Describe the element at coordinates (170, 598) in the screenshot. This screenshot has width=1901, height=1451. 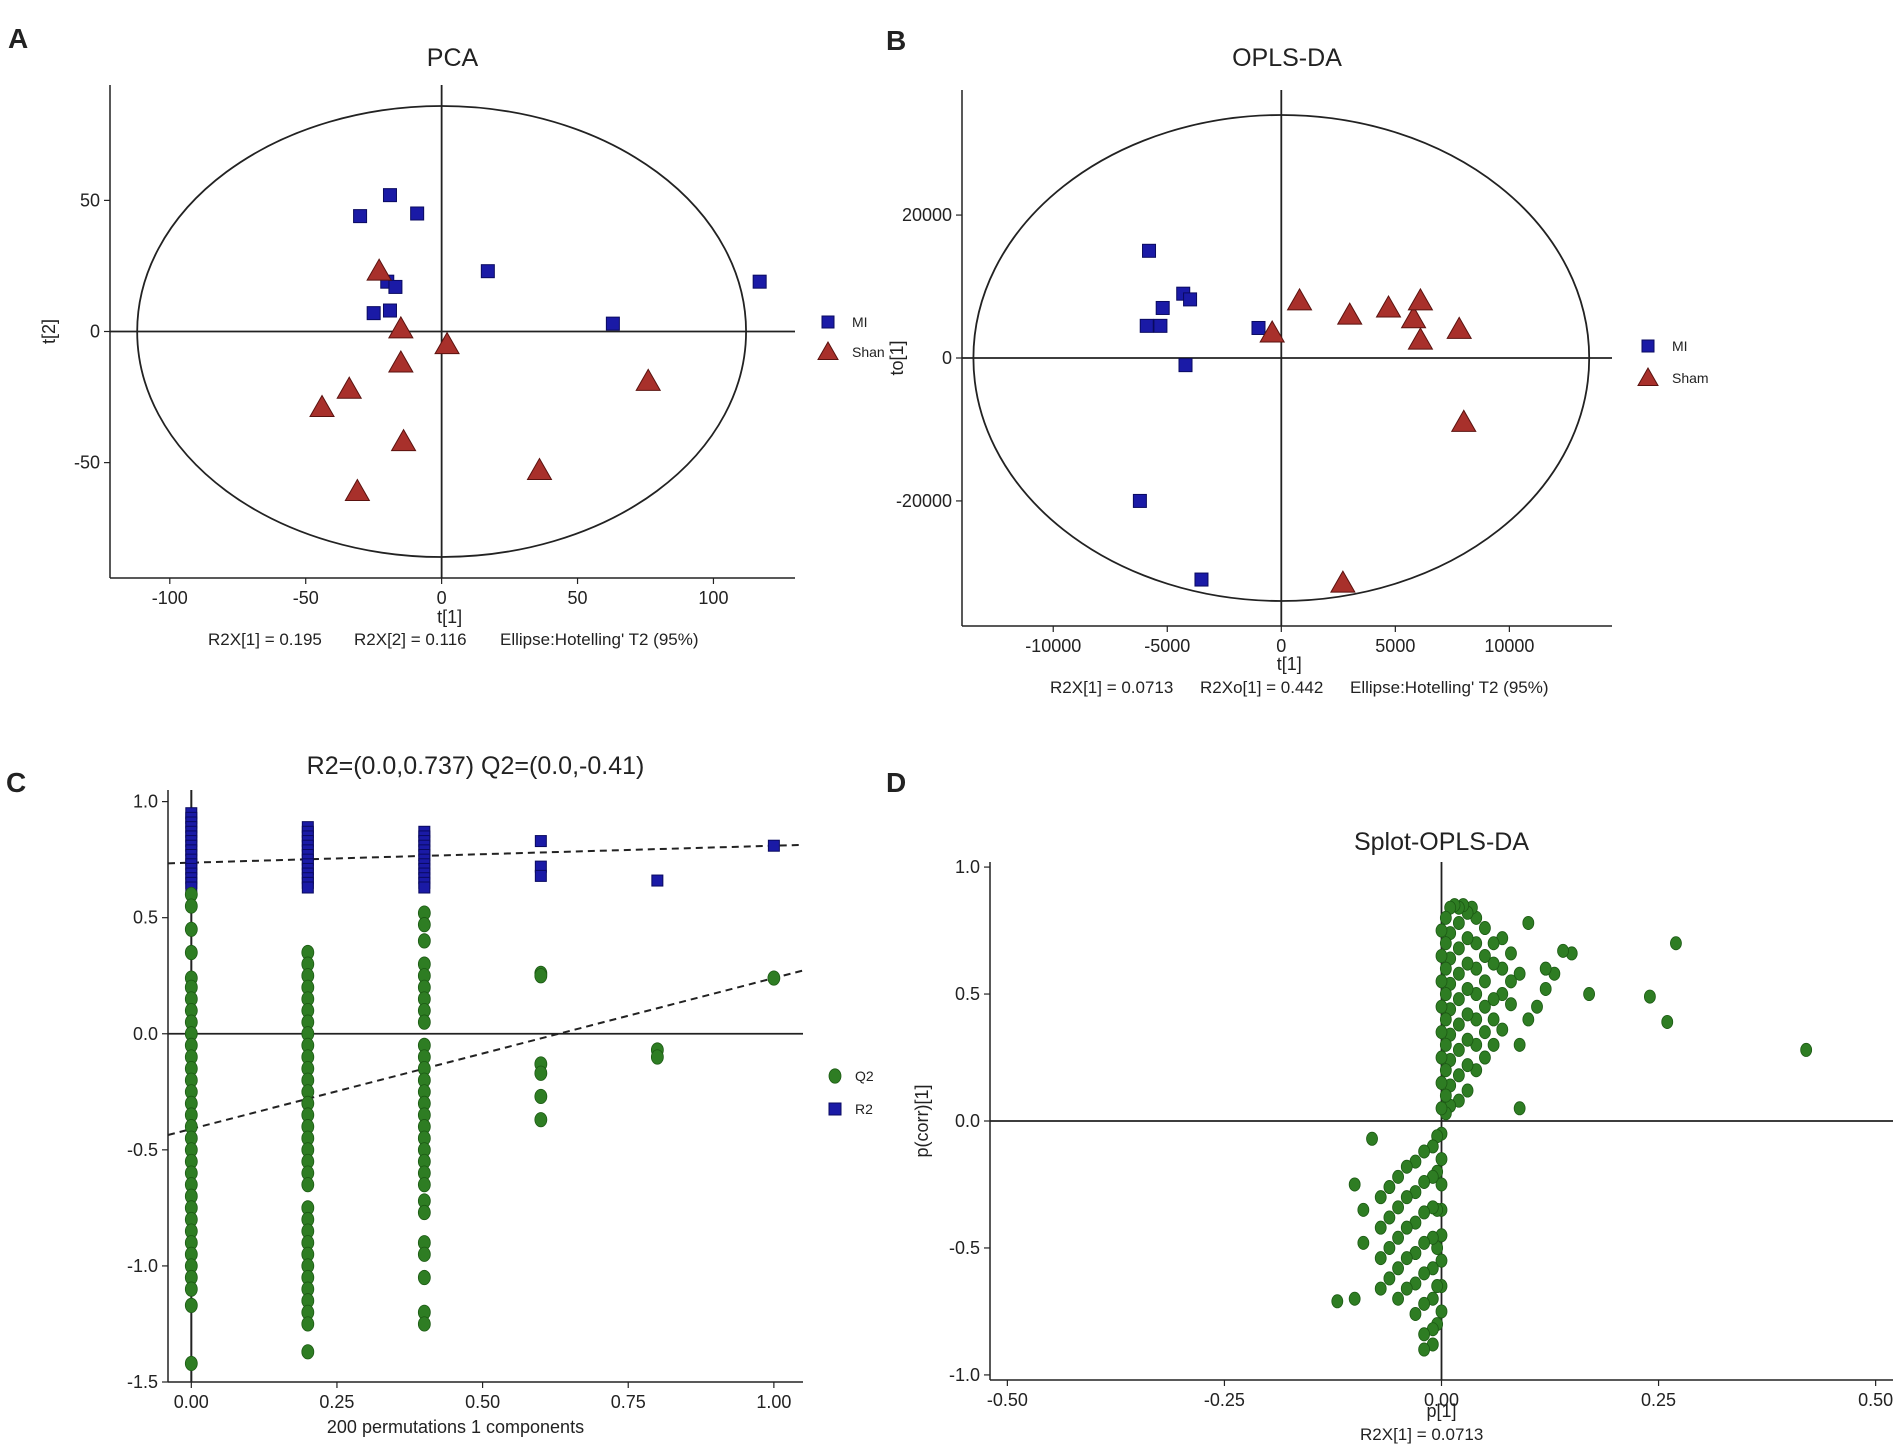
I see `x-tick-label: -100` at that location.